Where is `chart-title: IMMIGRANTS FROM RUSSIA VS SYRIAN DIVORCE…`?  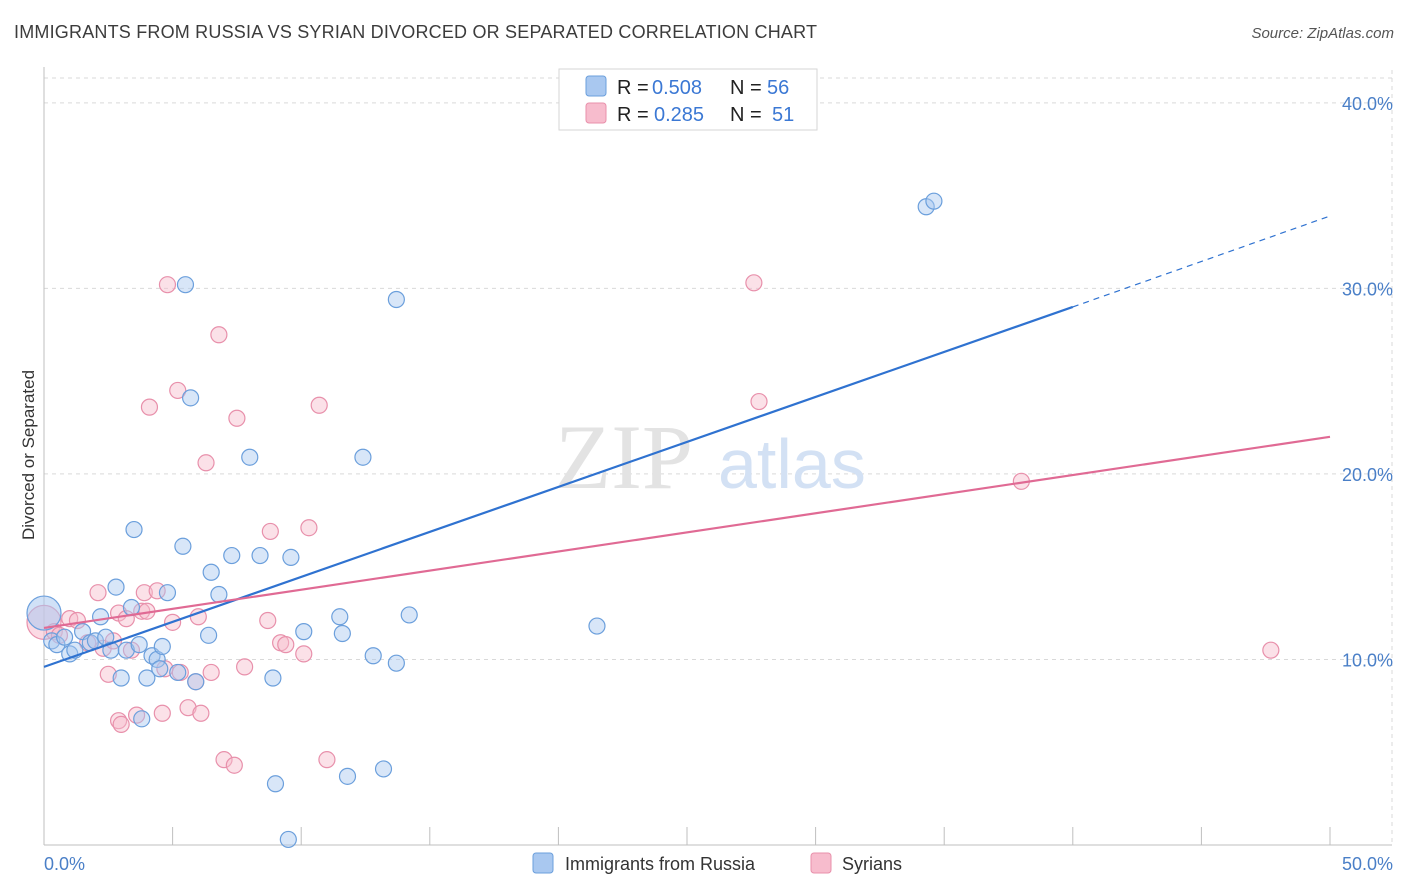 chart-title: IMMIGRANTS FROM RUSSIA VS SYRIAN DIVORCE… is located at coordinates (416, 32).